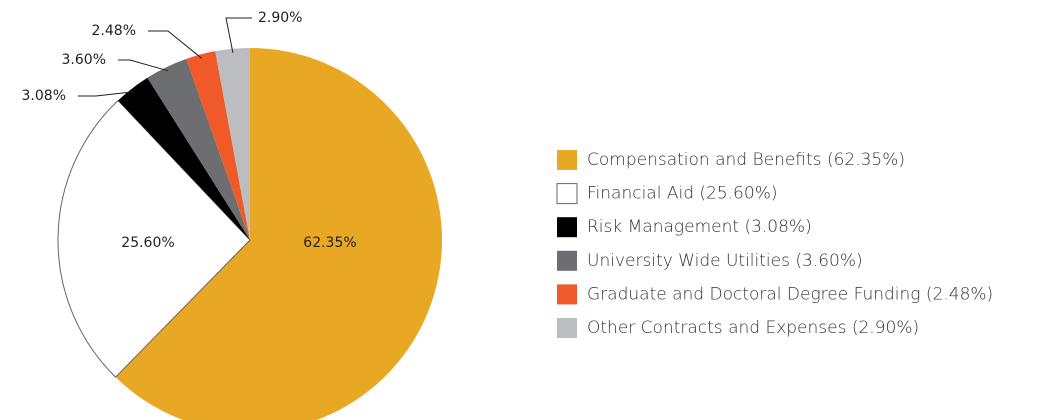  What do you see at coordinates (147, 243) in the screenshot?
I see `data-label: 25.60%` at bounding box center [147, 243].